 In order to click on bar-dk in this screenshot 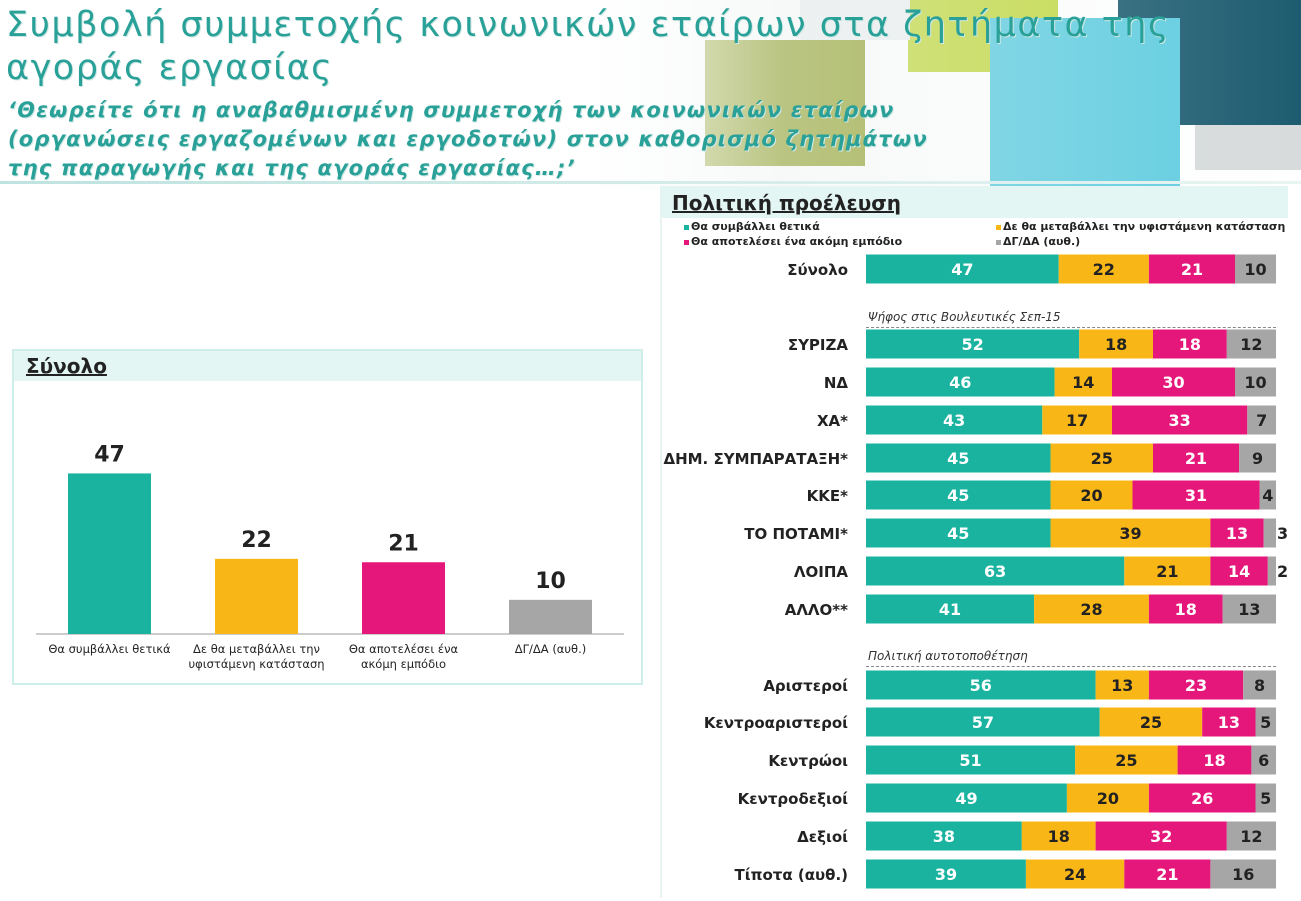, I will do `click(550, 616)`.